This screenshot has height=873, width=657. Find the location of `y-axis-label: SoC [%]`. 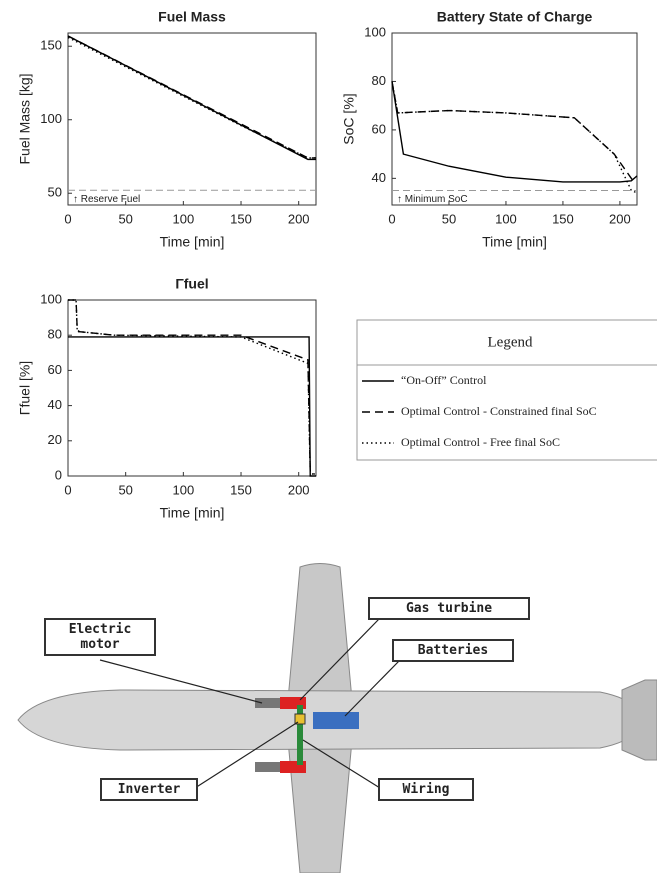

y-axis-label: SoC [%] is located at coordinates (349, 118).